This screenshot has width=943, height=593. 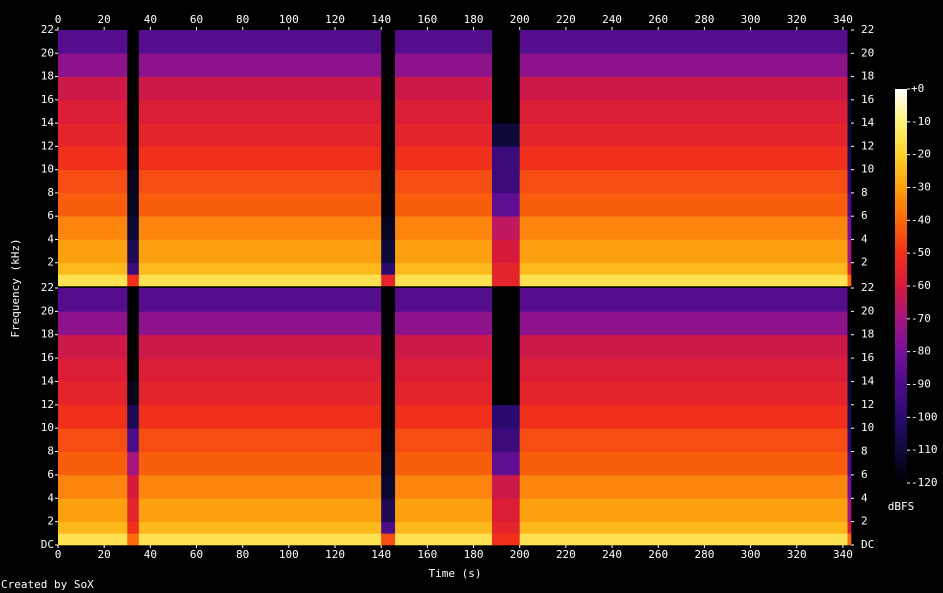 What do you see at coordinates (864, 238) in the screenshot?
I see `y-tick-label-right: 4` at bounding box center [864, 238].